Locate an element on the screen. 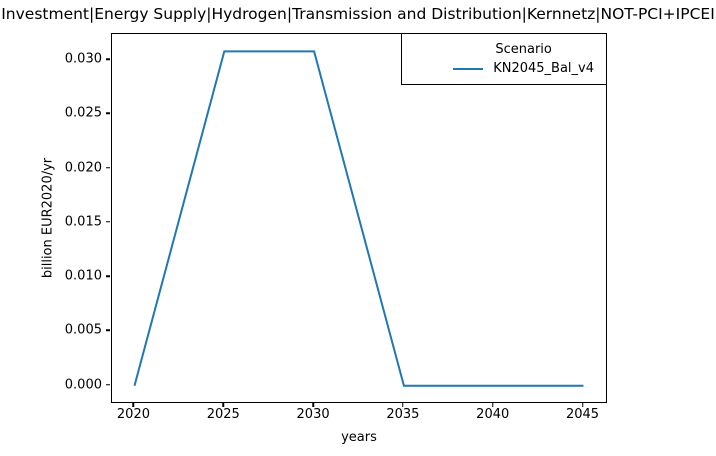 The height and width of the screenshot is (456, 716). legend-entry: KN2045_Bal_v4 is located at coordinates (523, 68).